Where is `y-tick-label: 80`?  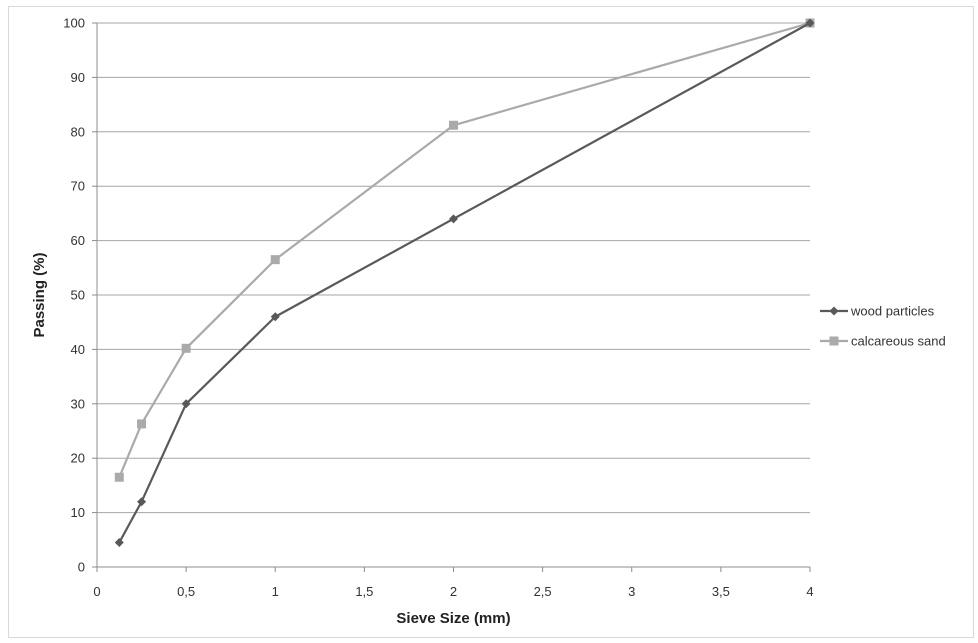 y-tick-label: 80 is located at coordinates (78, 131).